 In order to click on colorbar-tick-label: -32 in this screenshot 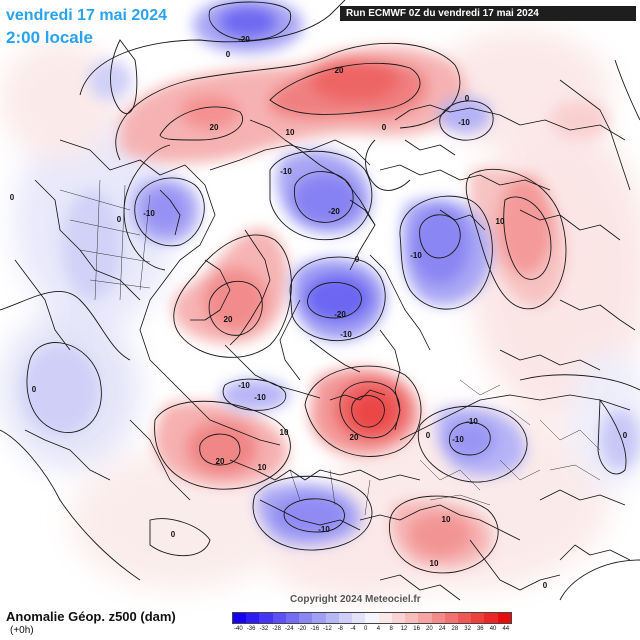, I will do `click(264, 629)`.